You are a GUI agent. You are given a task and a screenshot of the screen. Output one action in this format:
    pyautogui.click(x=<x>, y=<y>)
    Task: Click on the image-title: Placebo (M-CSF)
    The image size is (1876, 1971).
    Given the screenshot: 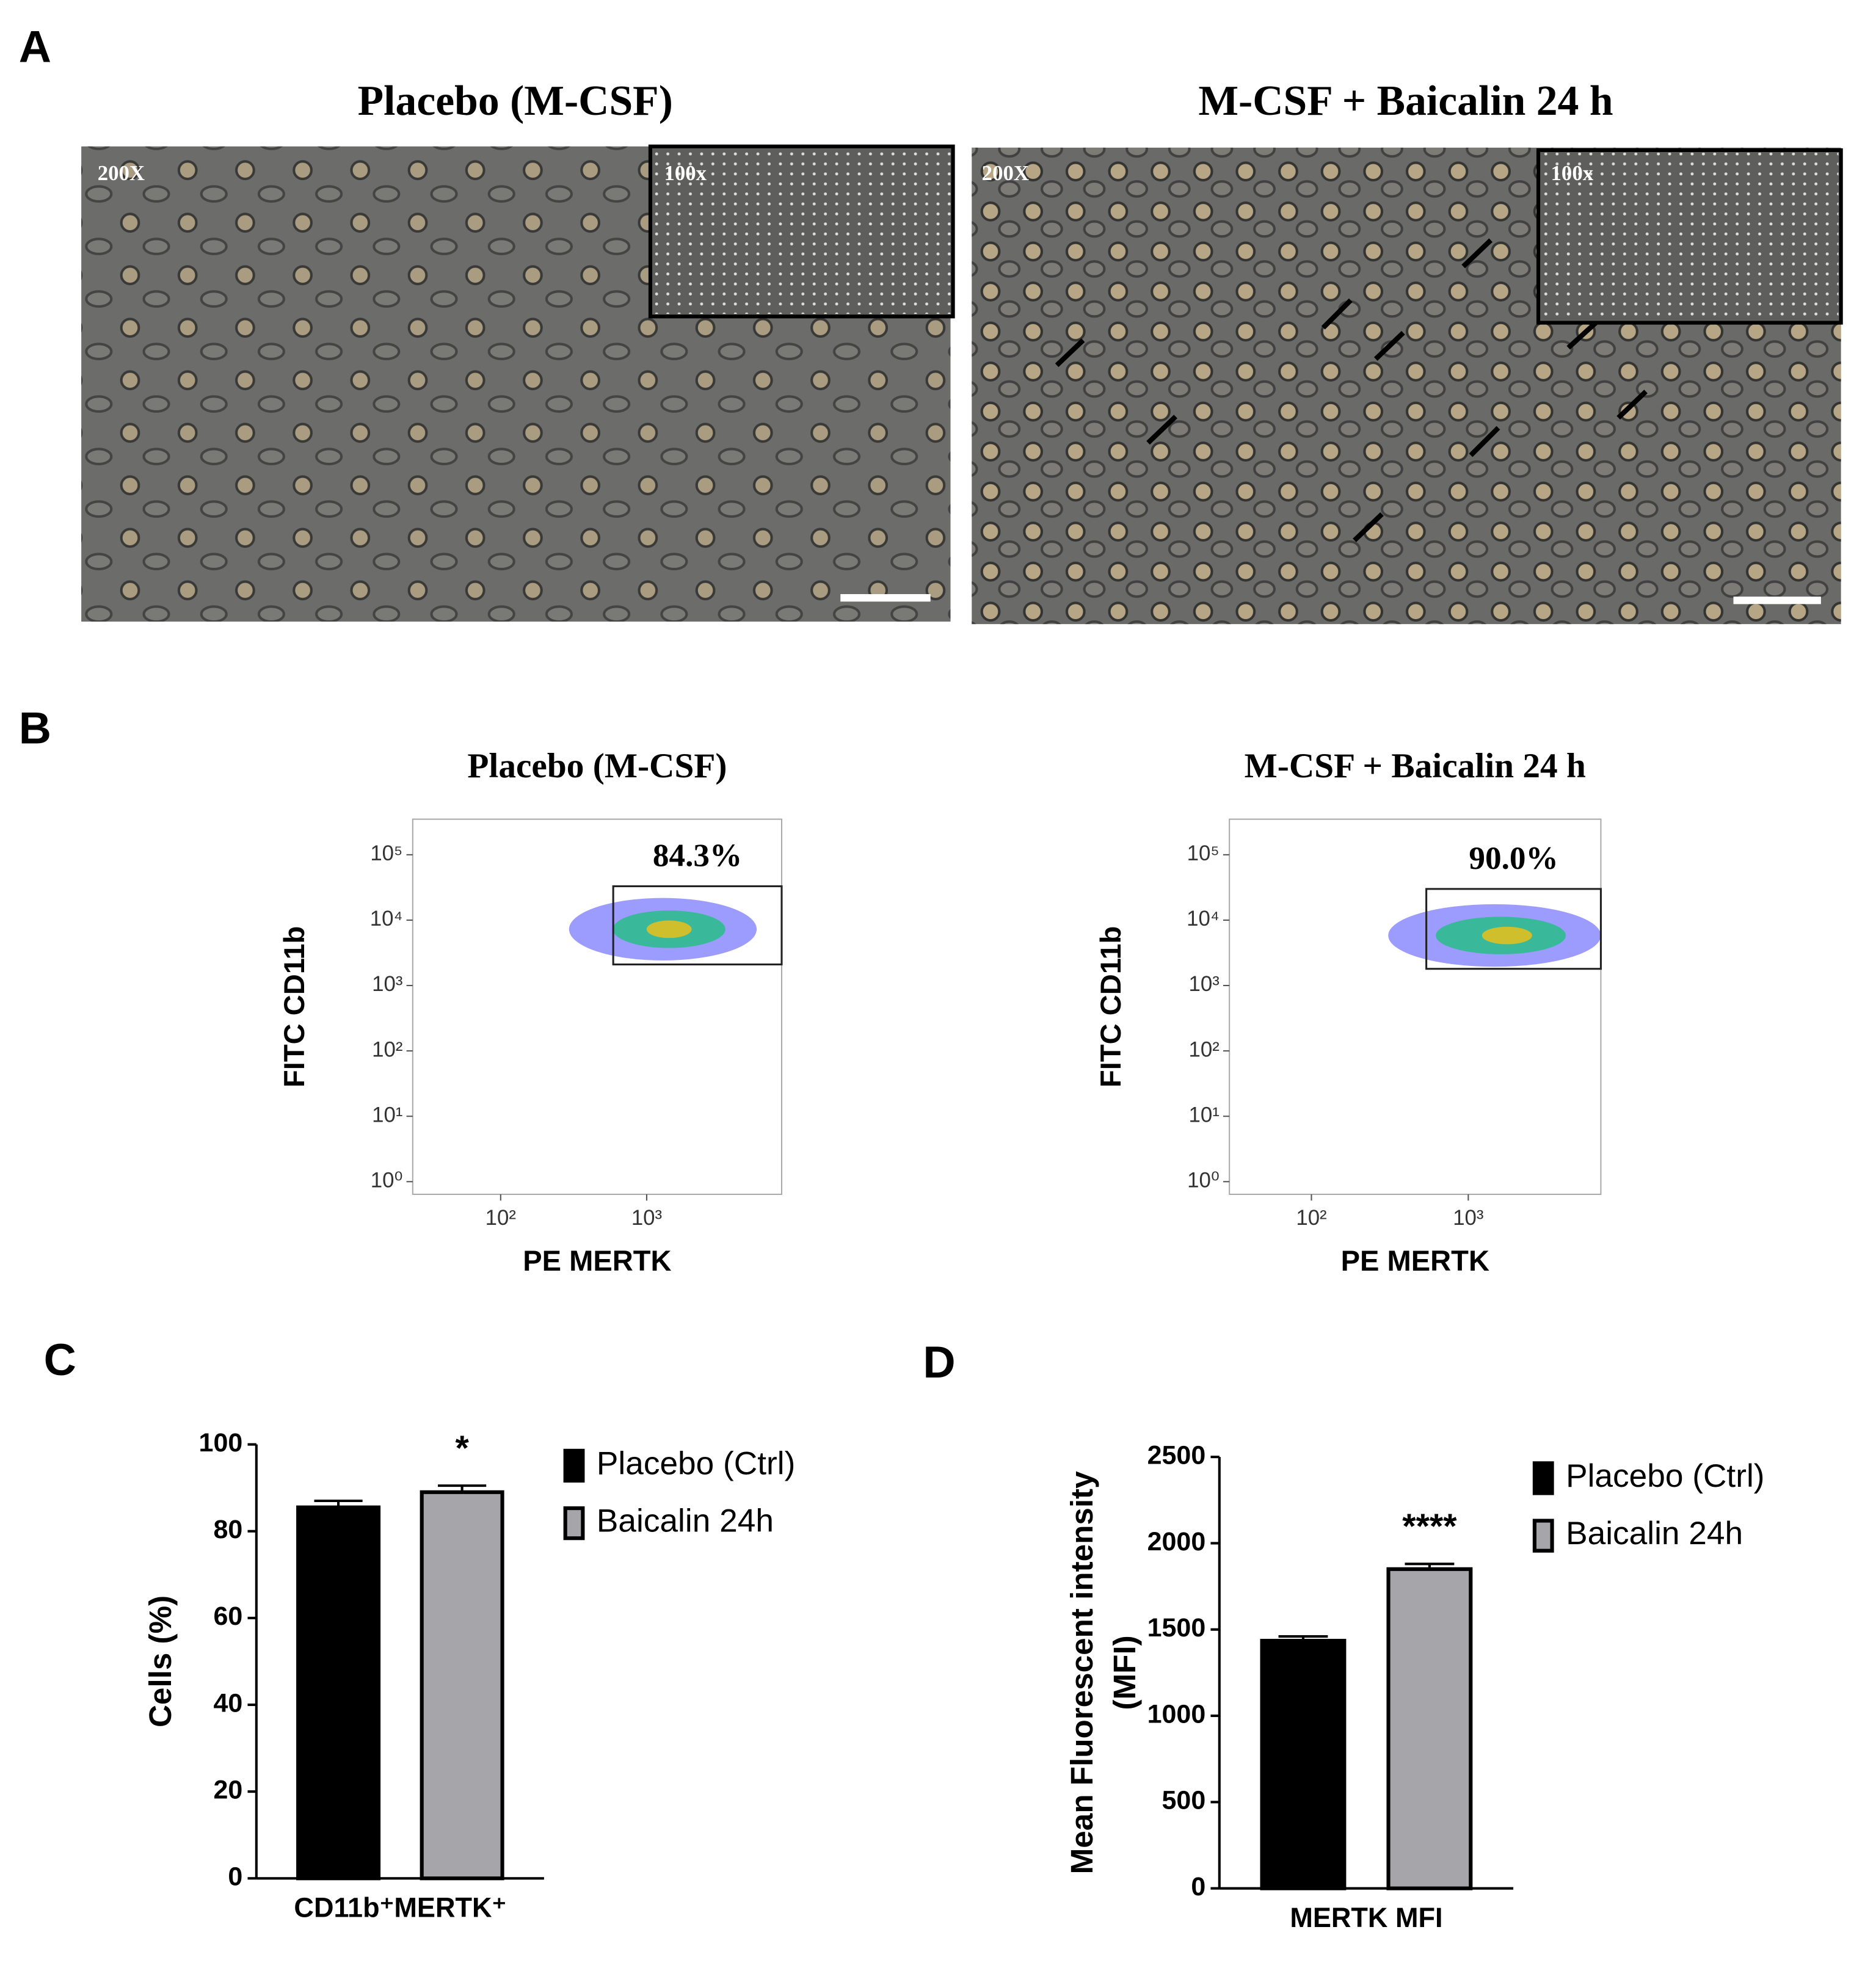 What is the action you would take?
    pyautogui.click(x=515, y=101)
    